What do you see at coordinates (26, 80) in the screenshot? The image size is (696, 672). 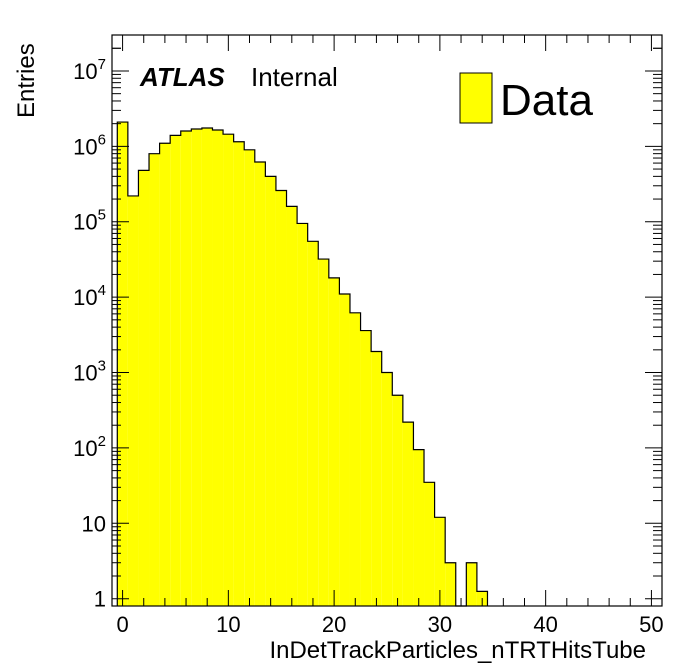 I see `y-axis-title: Entries` at bounding box center [26, 80].